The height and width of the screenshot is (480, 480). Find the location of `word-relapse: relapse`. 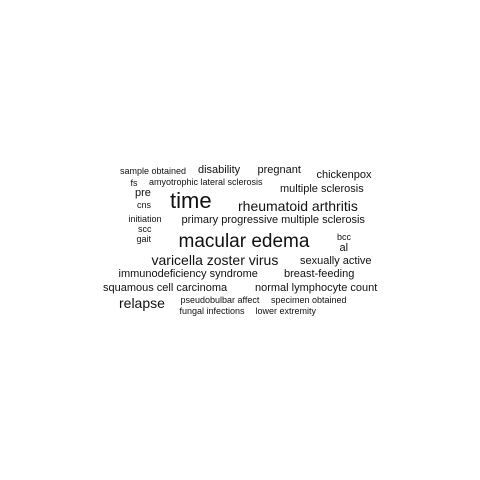

word-relapse: relapse is located at coordinates (142, 303).